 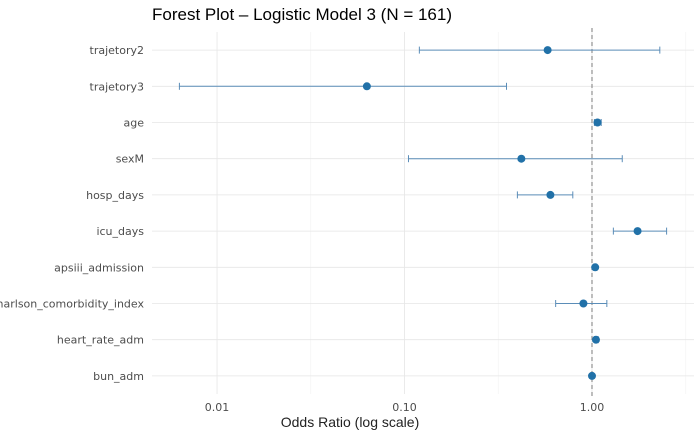 What do you see at coordinates (592, 407) in the screenshot?
I see `x-tick-label: 1.00` at bounding box center [592, 407].